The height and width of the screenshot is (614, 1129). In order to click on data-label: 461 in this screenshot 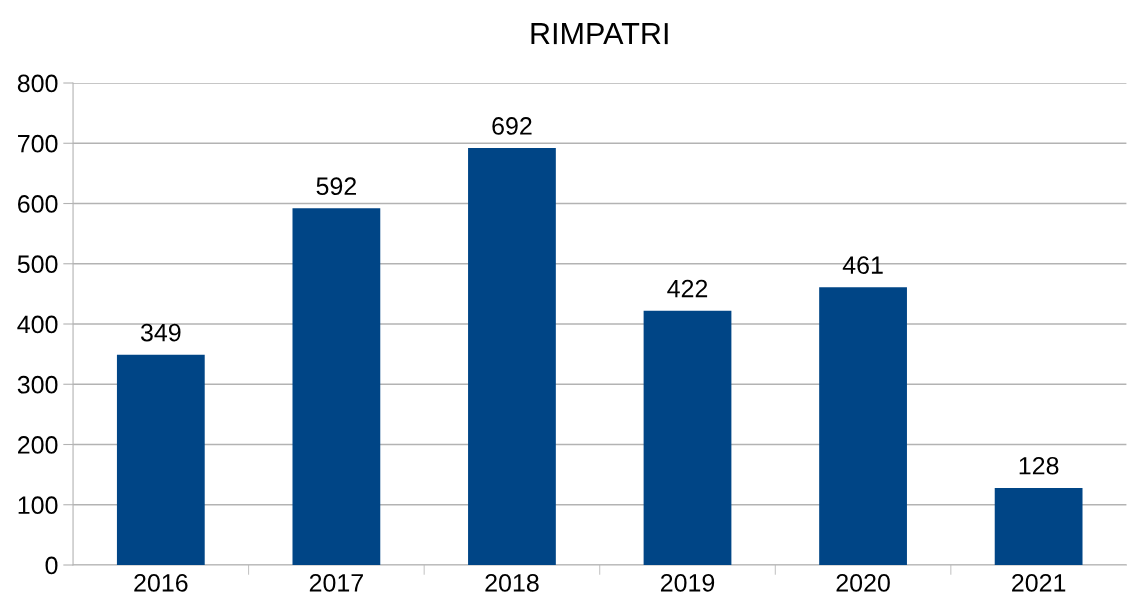, I will do `click(862, 265)`.